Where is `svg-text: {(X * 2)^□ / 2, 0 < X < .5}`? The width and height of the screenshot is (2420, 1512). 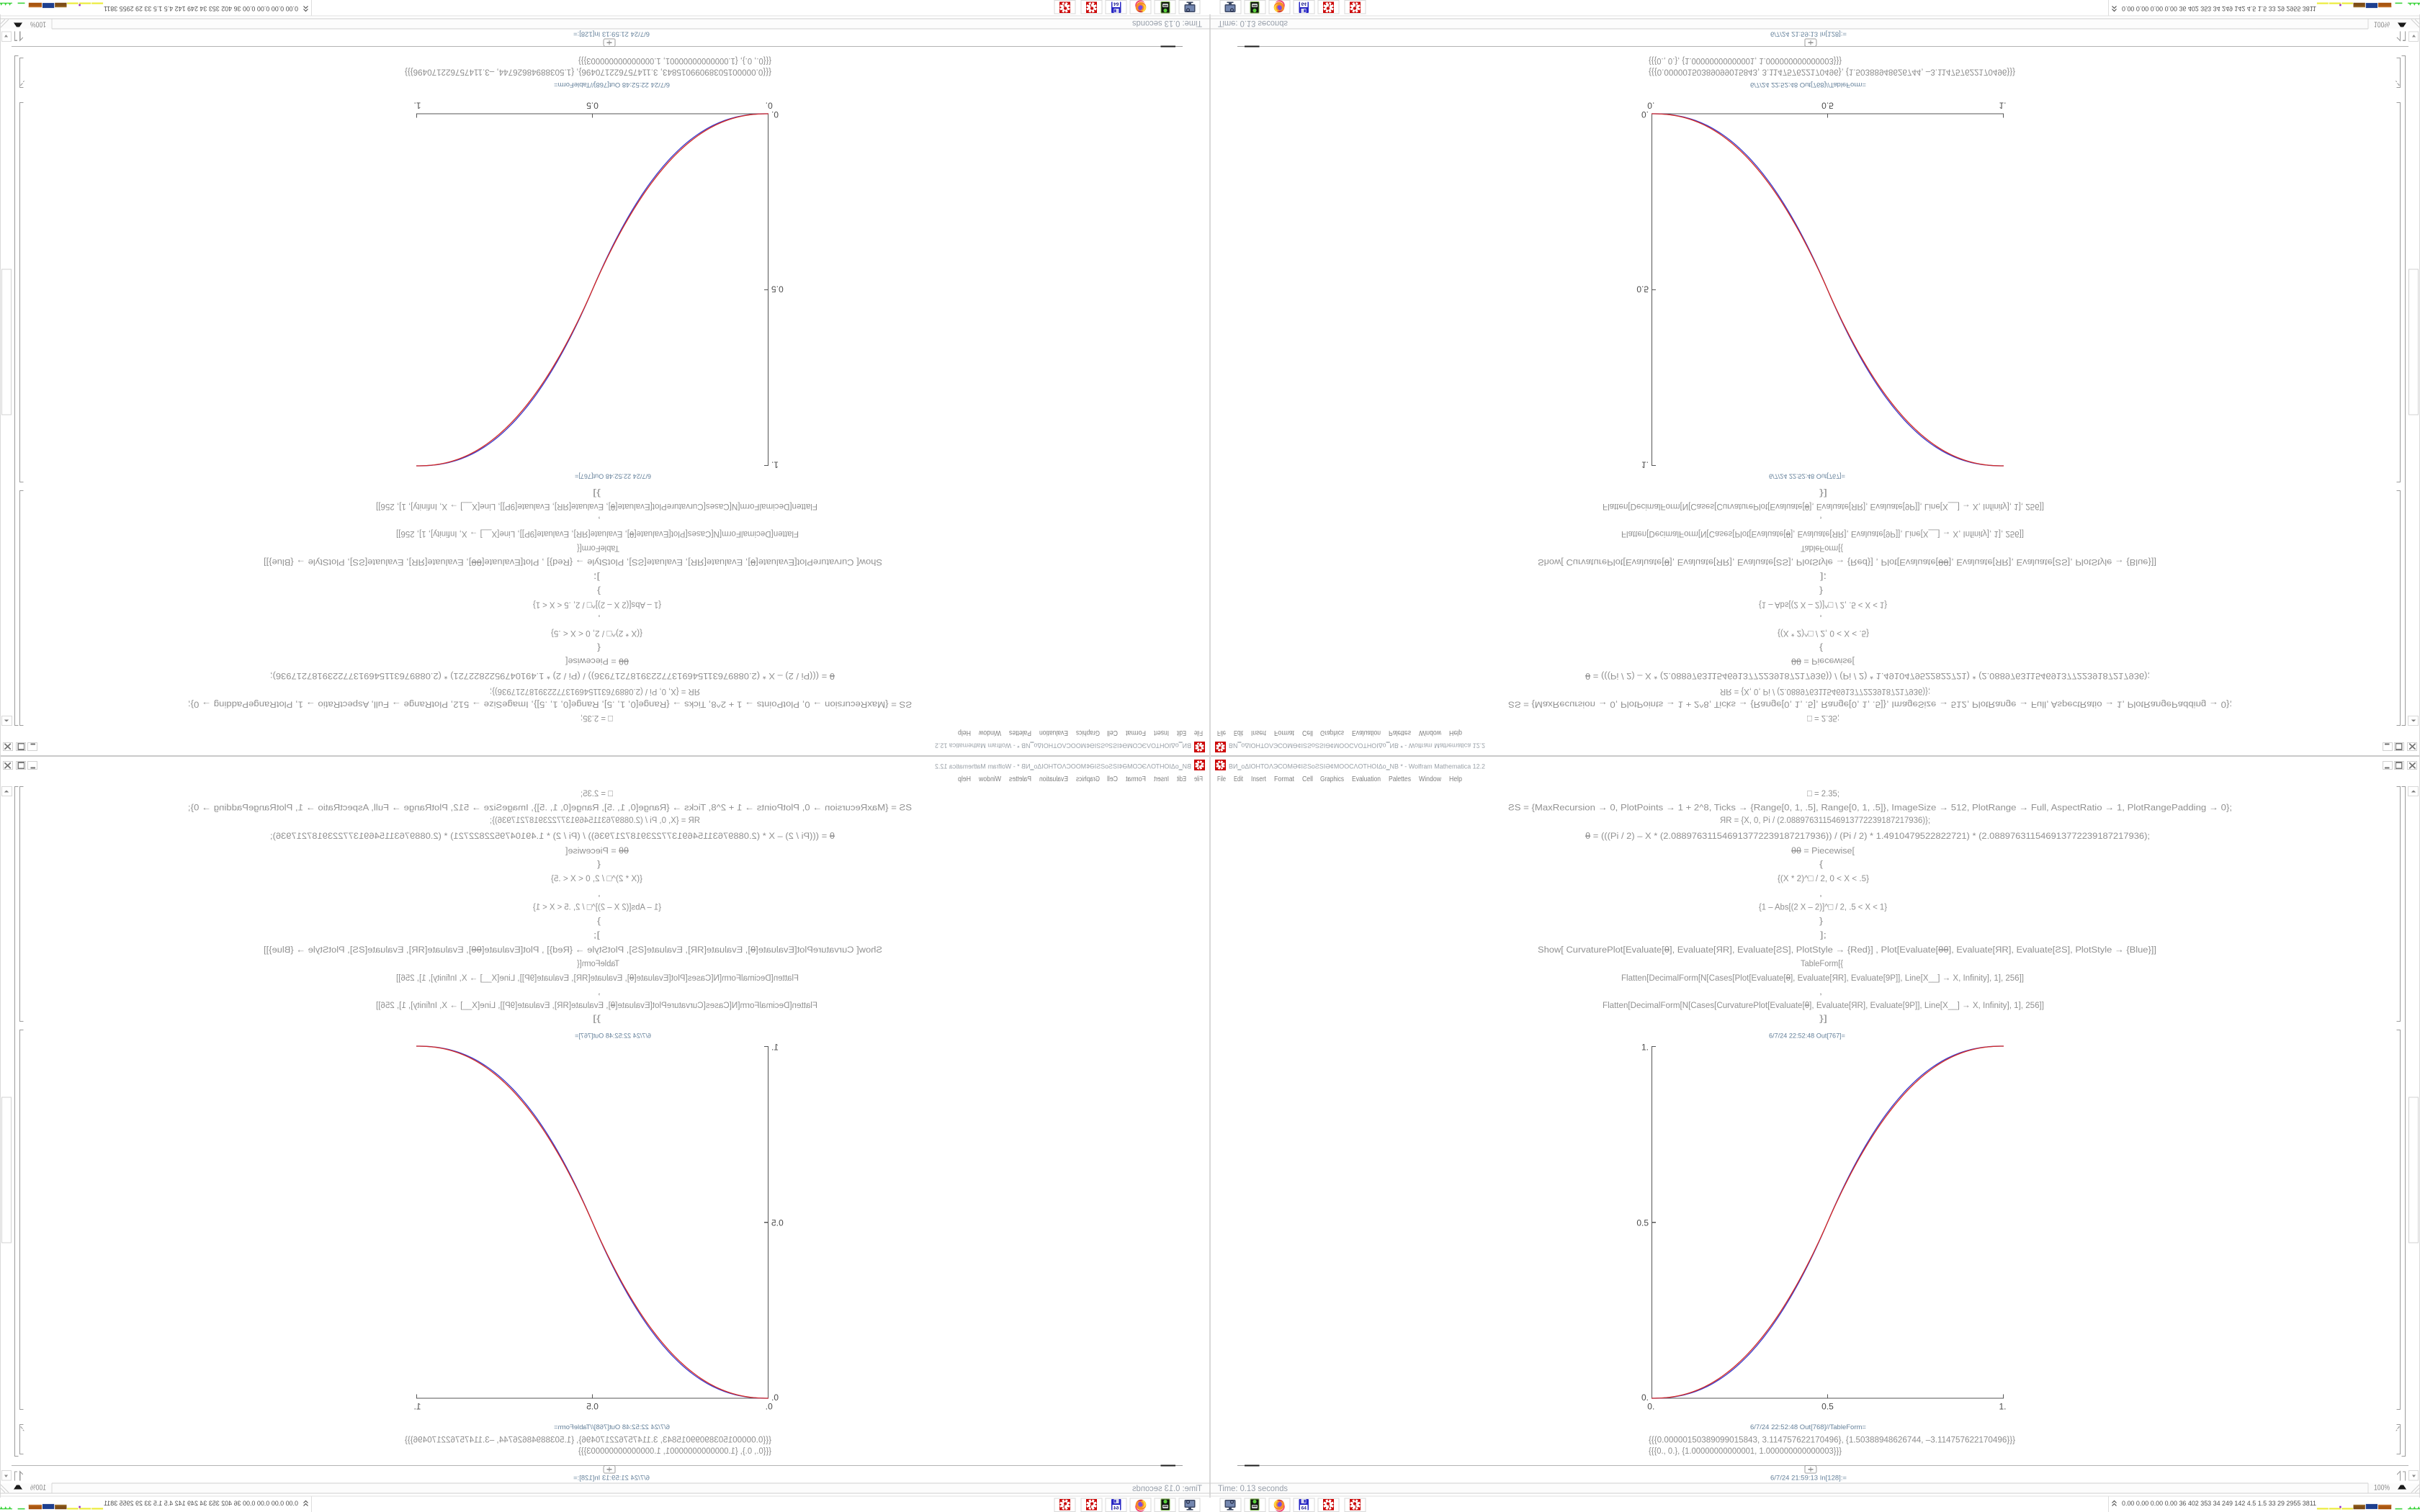 svg-text: {(X * 2)^□ / 2, 0 < X < .5} is located at coordinates (1823, 878).